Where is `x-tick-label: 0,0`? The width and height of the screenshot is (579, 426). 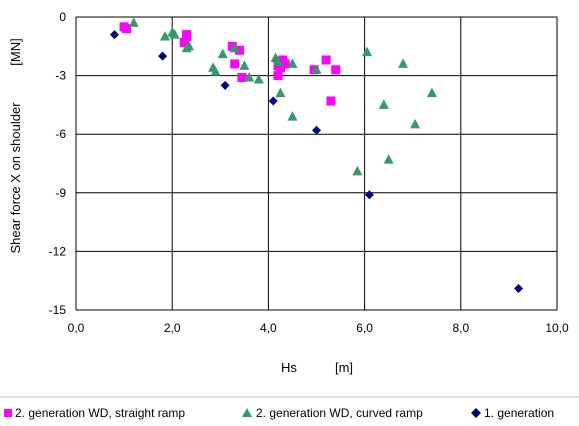
x-tick-label: 0,0 is located at coordinates (76, 328).